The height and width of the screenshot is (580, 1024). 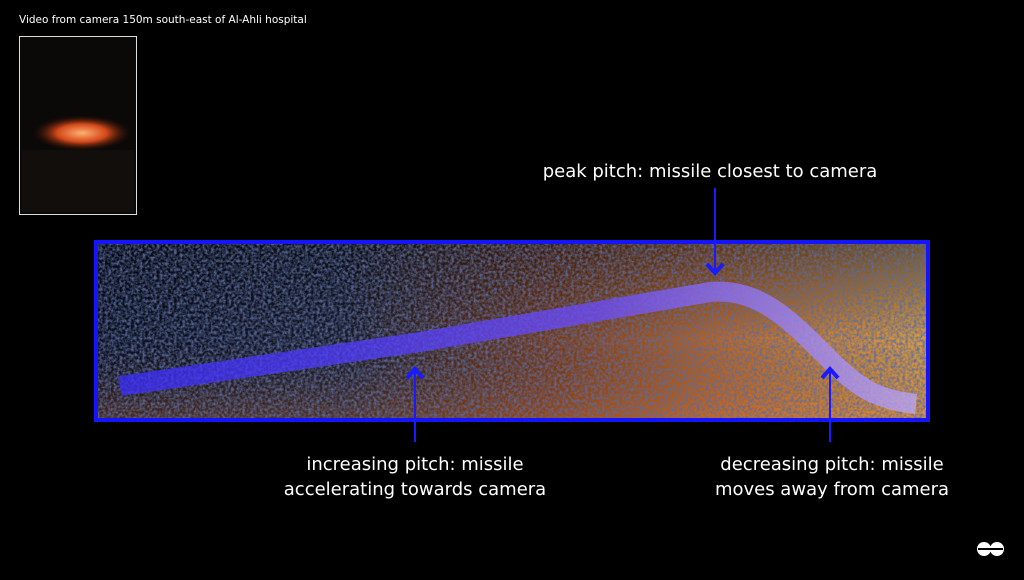 I want to click on annotation-peak: peak pitch: missile closest to camera, so click(x=710, y=171).